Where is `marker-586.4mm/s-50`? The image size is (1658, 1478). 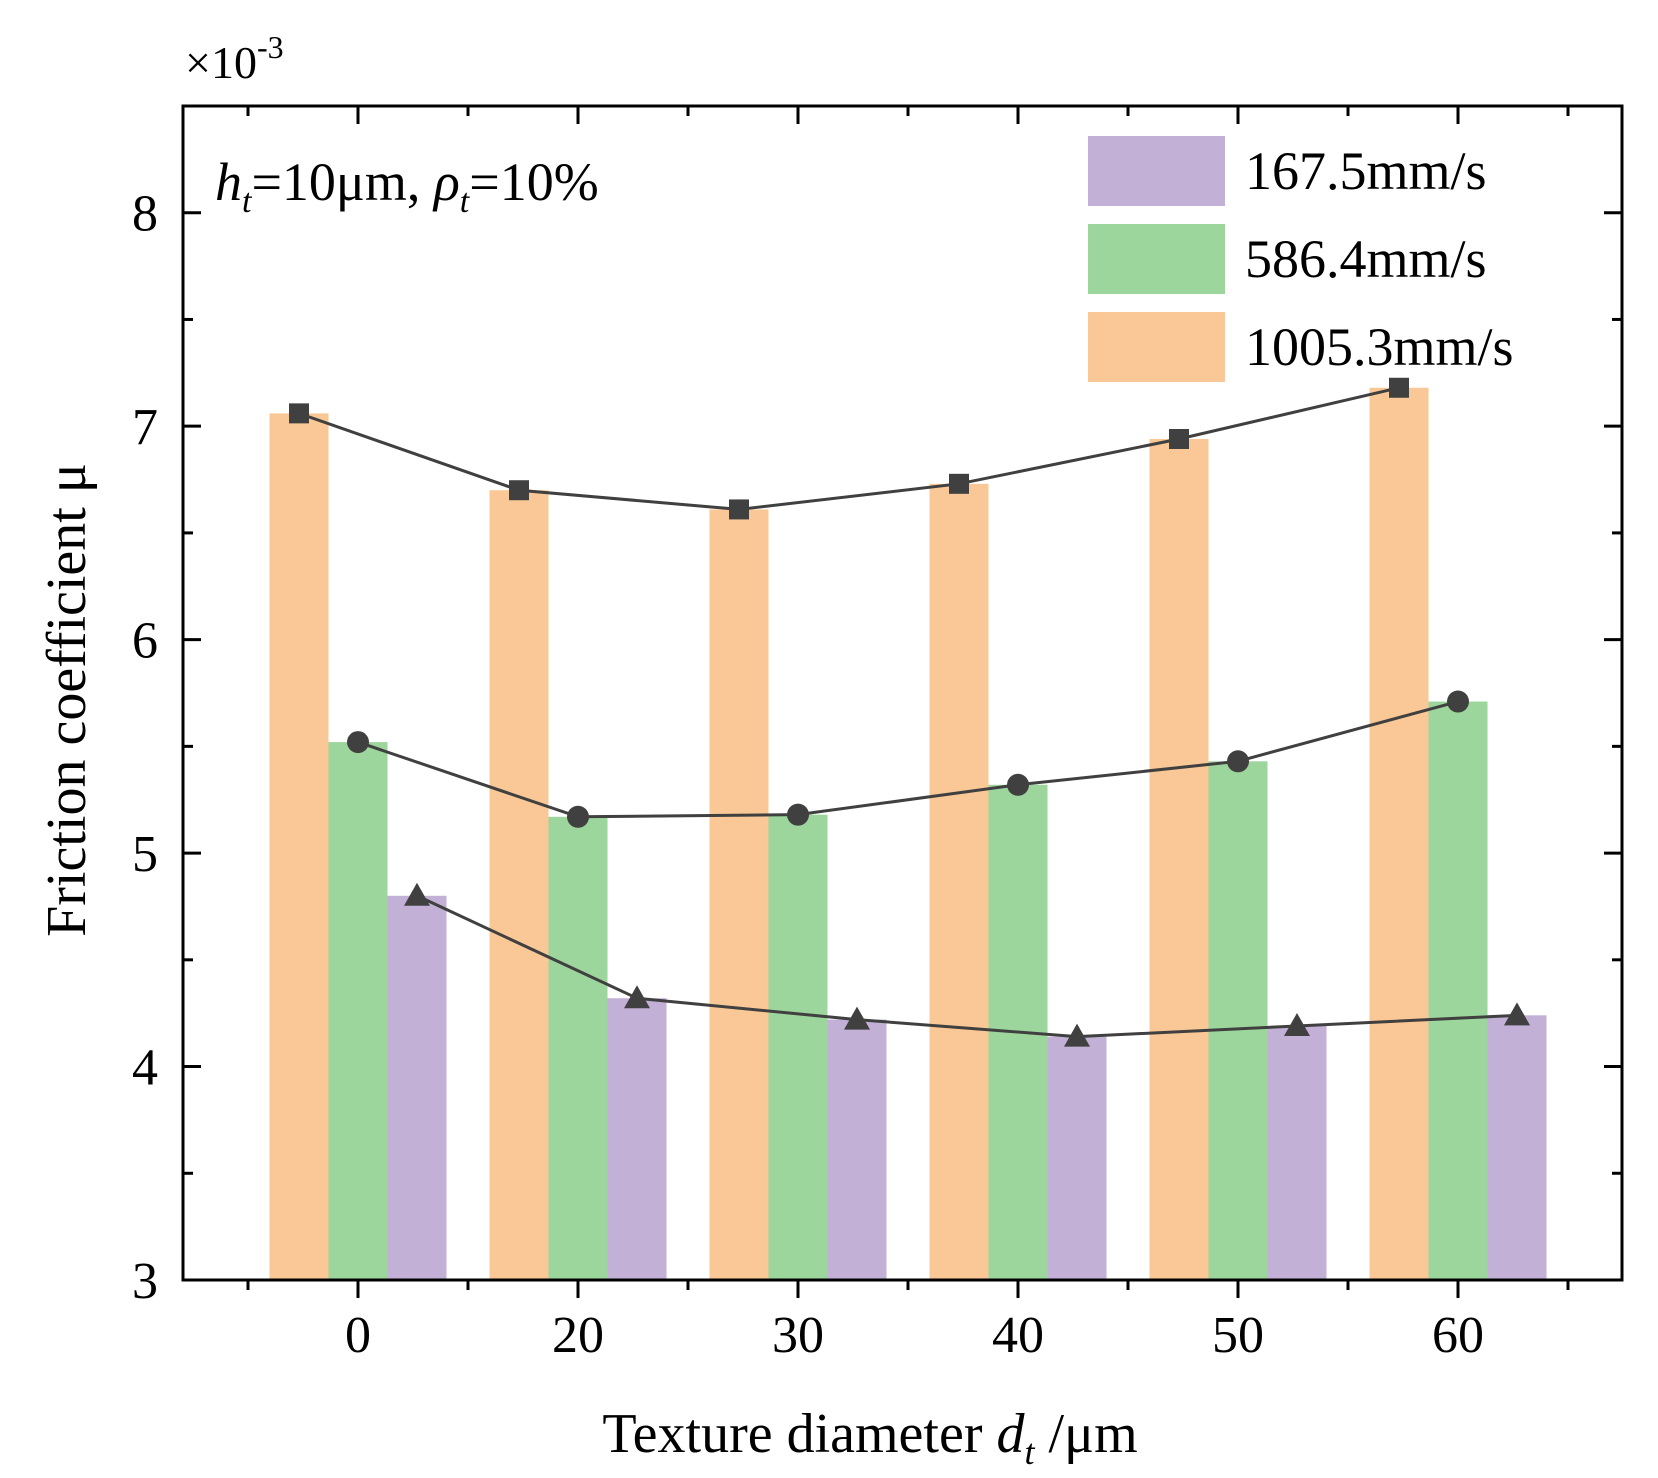
marker-586.4mm/s-50 is located at coordinates (1238, 761).